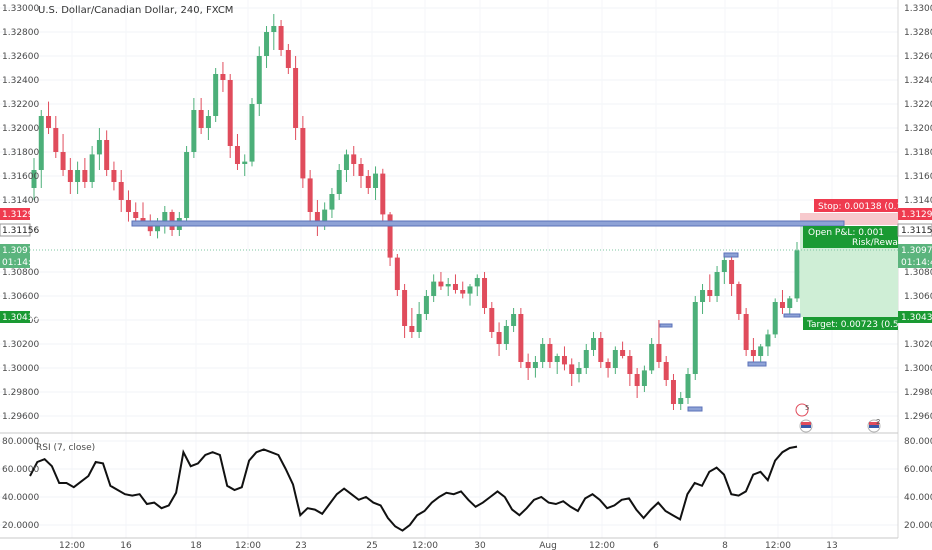  I want to click on time-tick-label: Aug, so click(548, 545).